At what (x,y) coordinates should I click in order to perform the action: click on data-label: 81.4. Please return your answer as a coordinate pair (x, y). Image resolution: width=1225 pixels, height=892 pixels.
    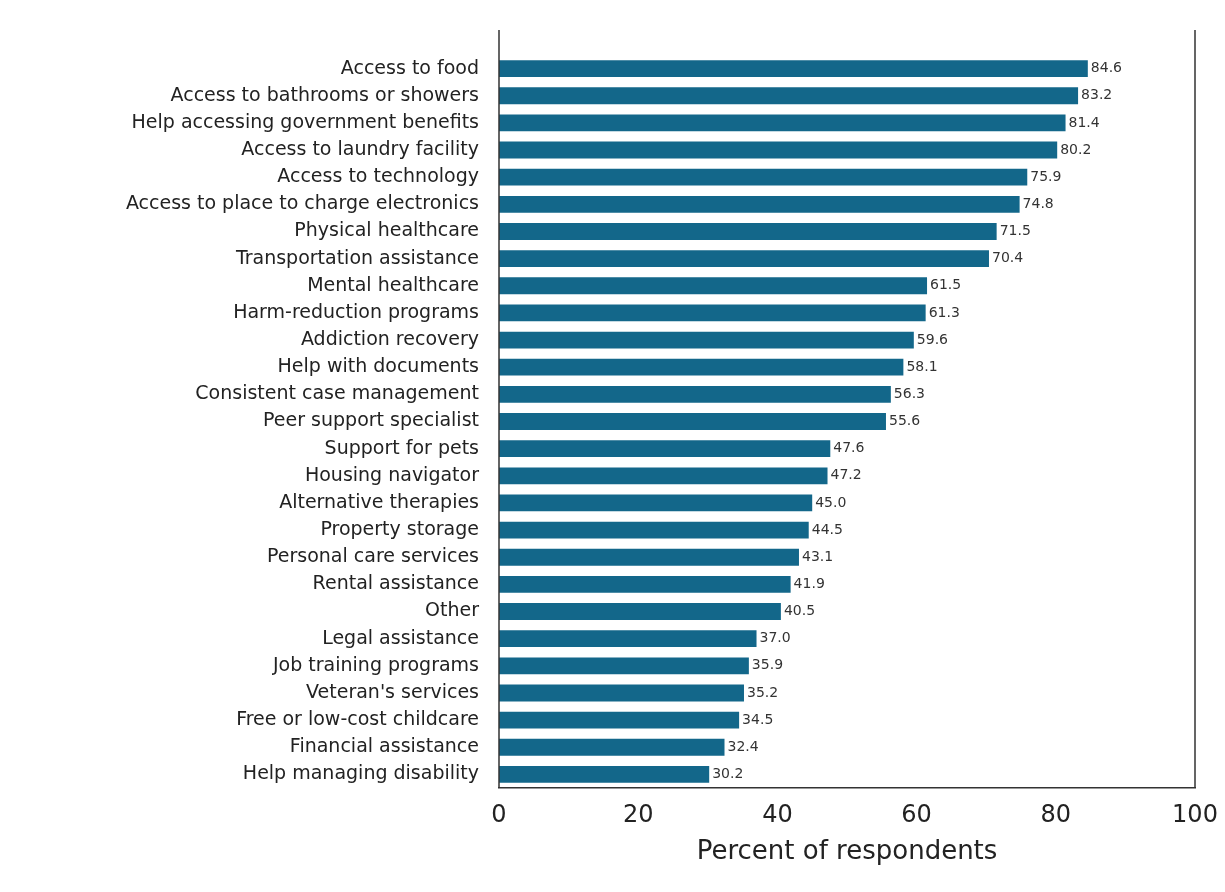
    Looking at the image, I should click on (1084, 121).